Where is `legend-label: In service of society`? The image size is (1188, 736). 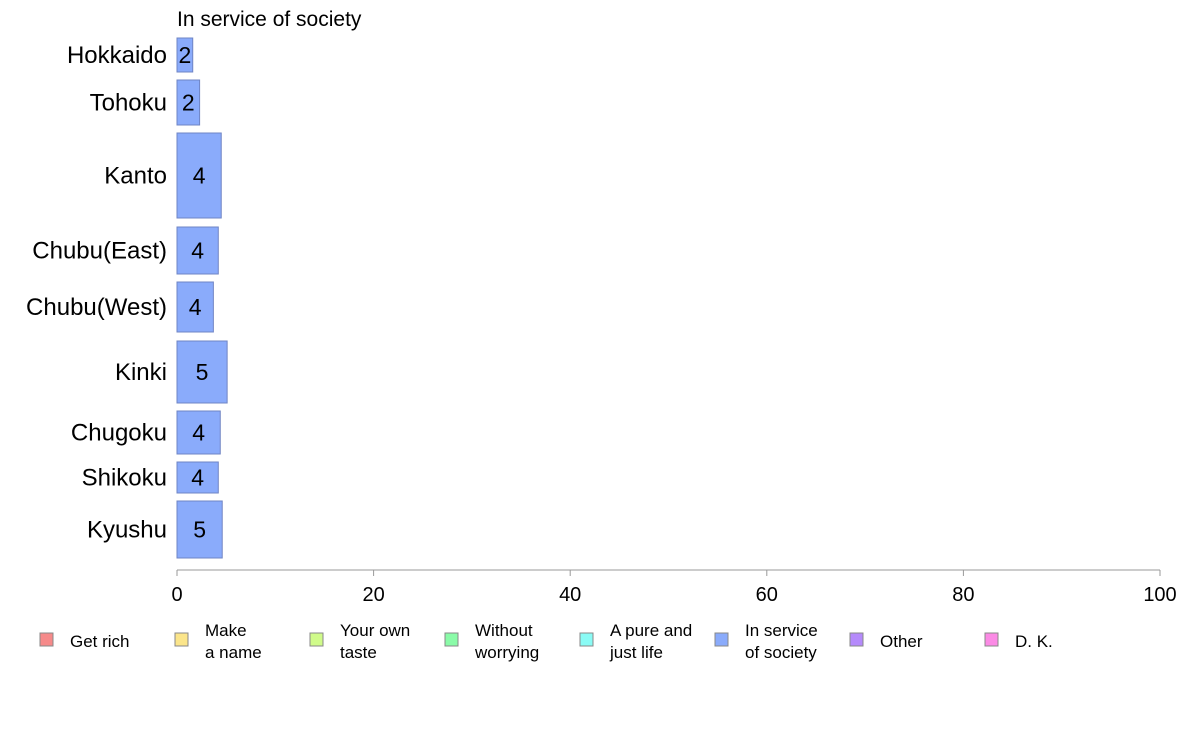
legend-label: In service of society is located at coordinates (781, 641).